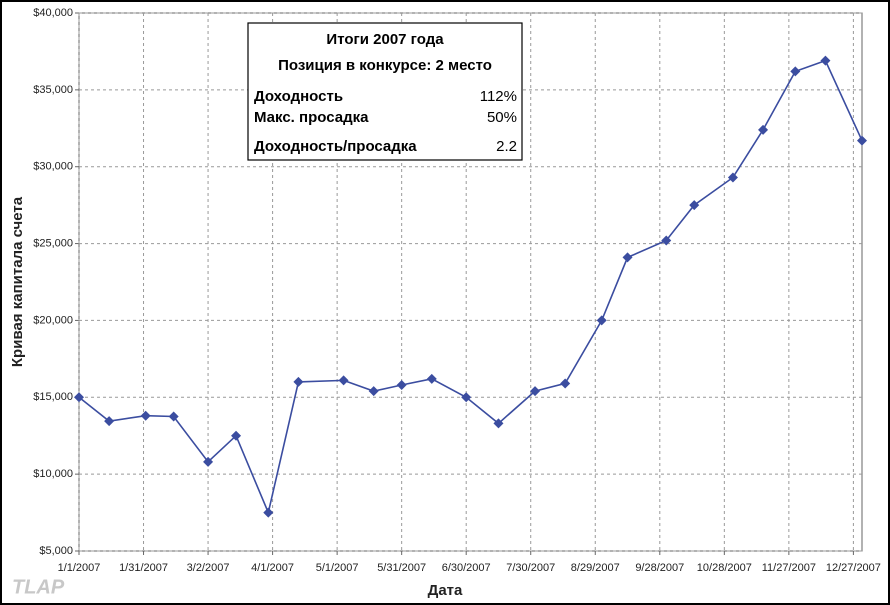  I want to click on y-tick-label: $30,000, so click(53, 167).